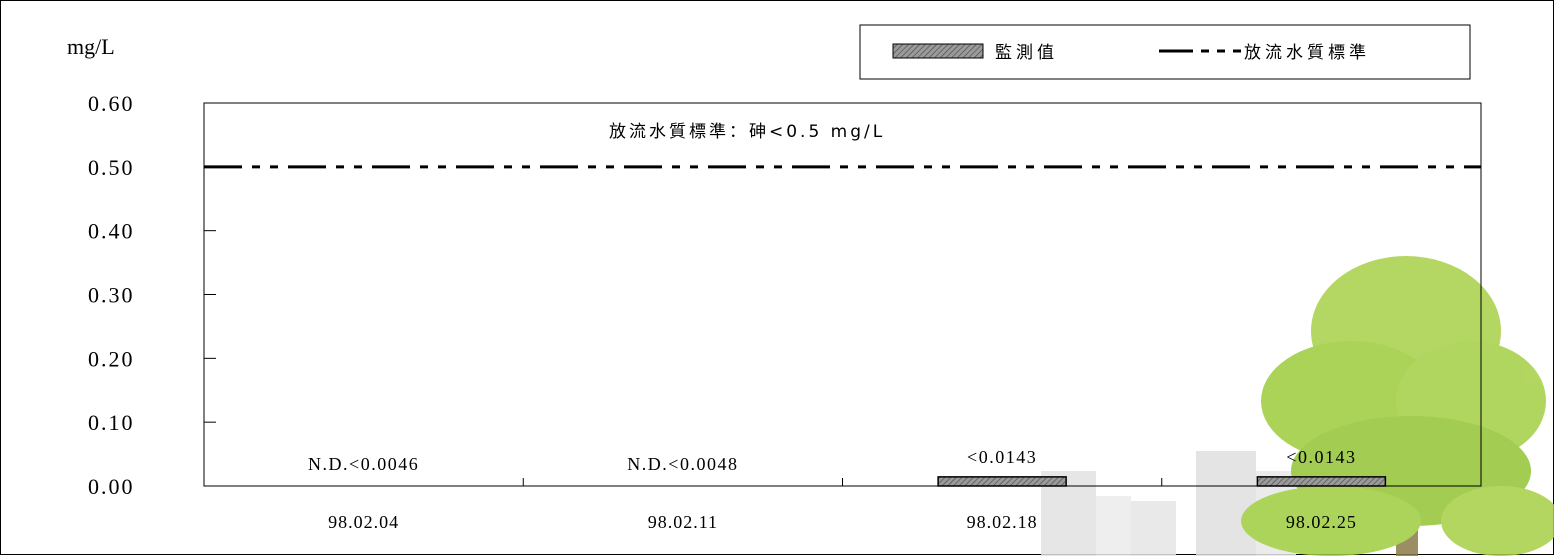 This screenshot has width=1554, height=556. I want to click on legend-series-label: 監測值, so click(1026, 53).